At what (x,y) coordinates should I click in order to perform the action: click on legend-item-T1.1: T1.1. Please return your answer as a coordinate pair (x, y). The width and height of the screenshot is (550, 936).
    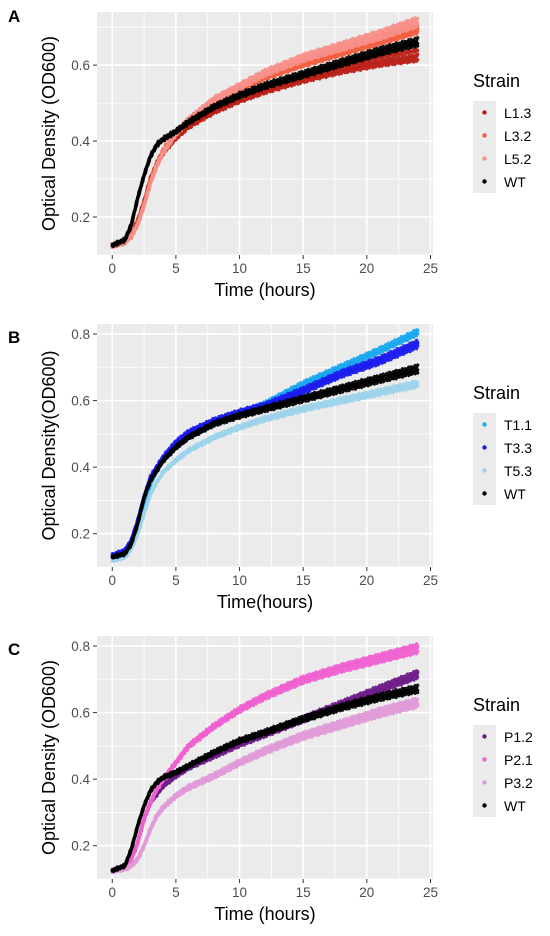
    Looking at the image, I should click on (502, 424).